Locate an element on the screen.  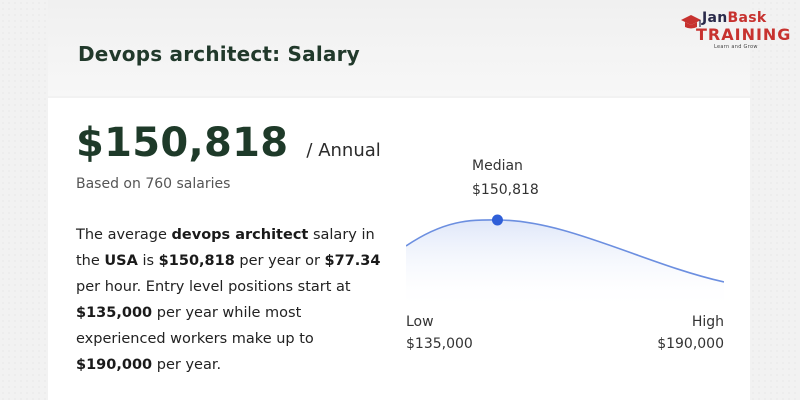
logo-brand-name: JanBask is located at coordinates (734, 18).